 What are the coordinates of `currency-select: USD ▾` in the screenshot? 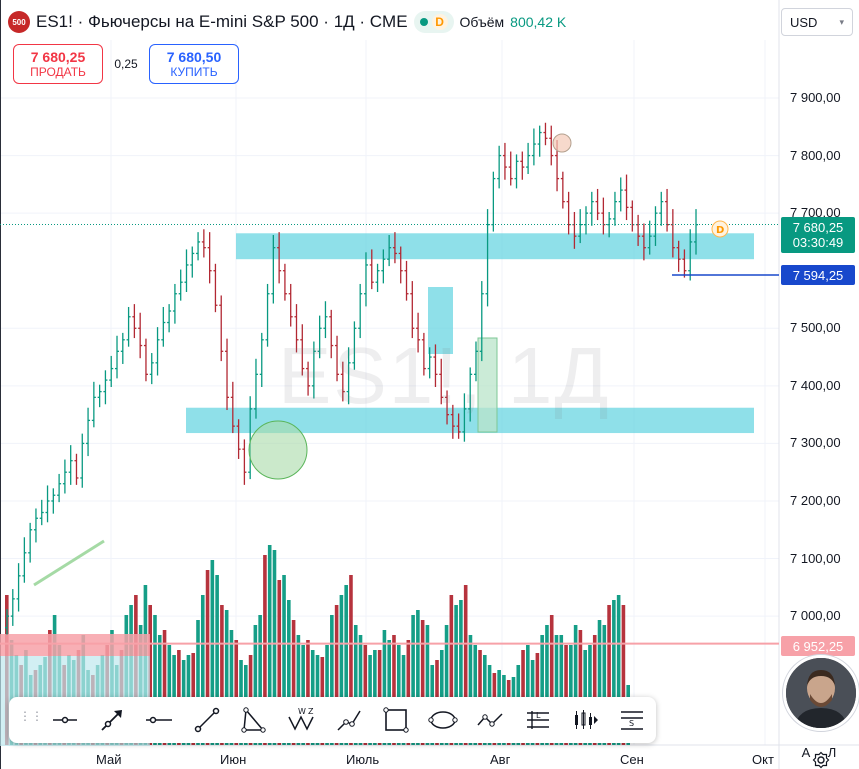 It's located at (817, 22).